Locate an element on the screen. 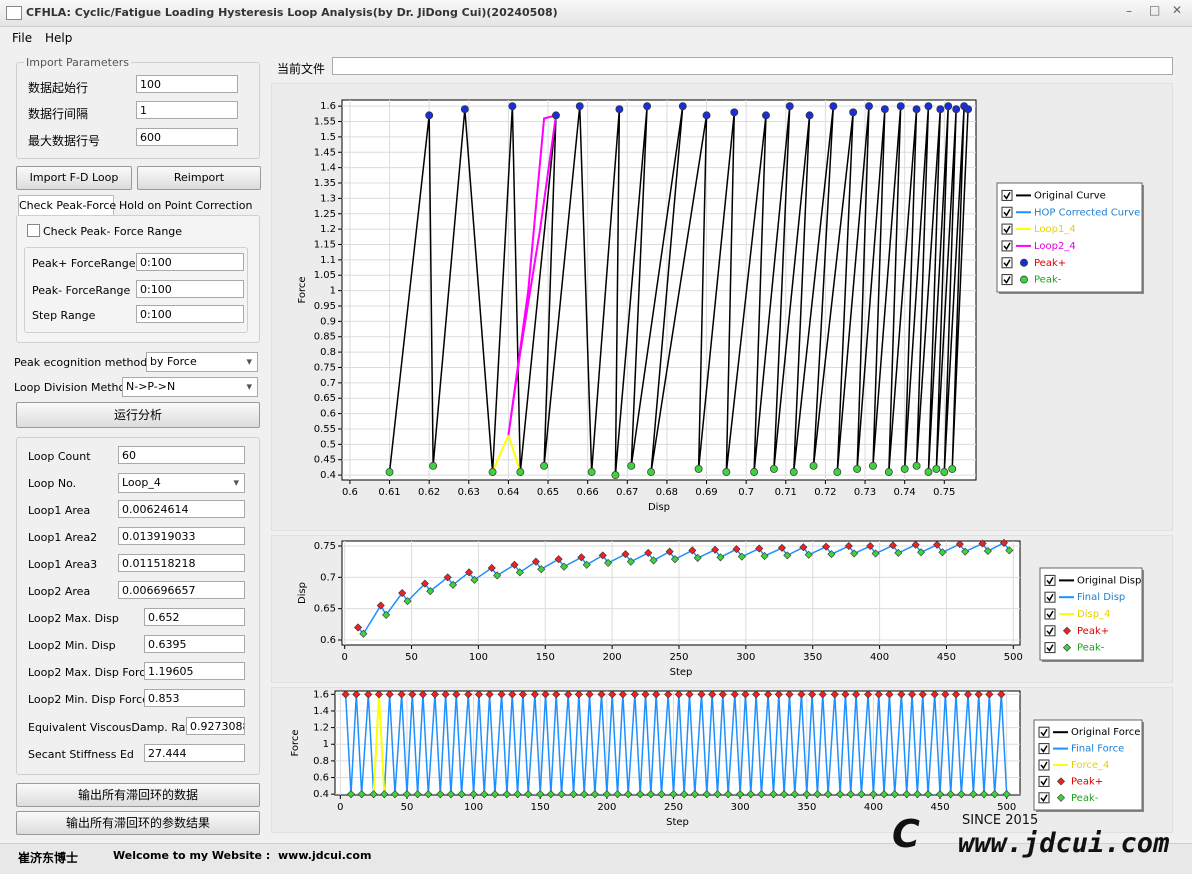 The width and height of the screenshot is (1192, 874). text-box: 0.006696657 is located at coordinates (181, 590).